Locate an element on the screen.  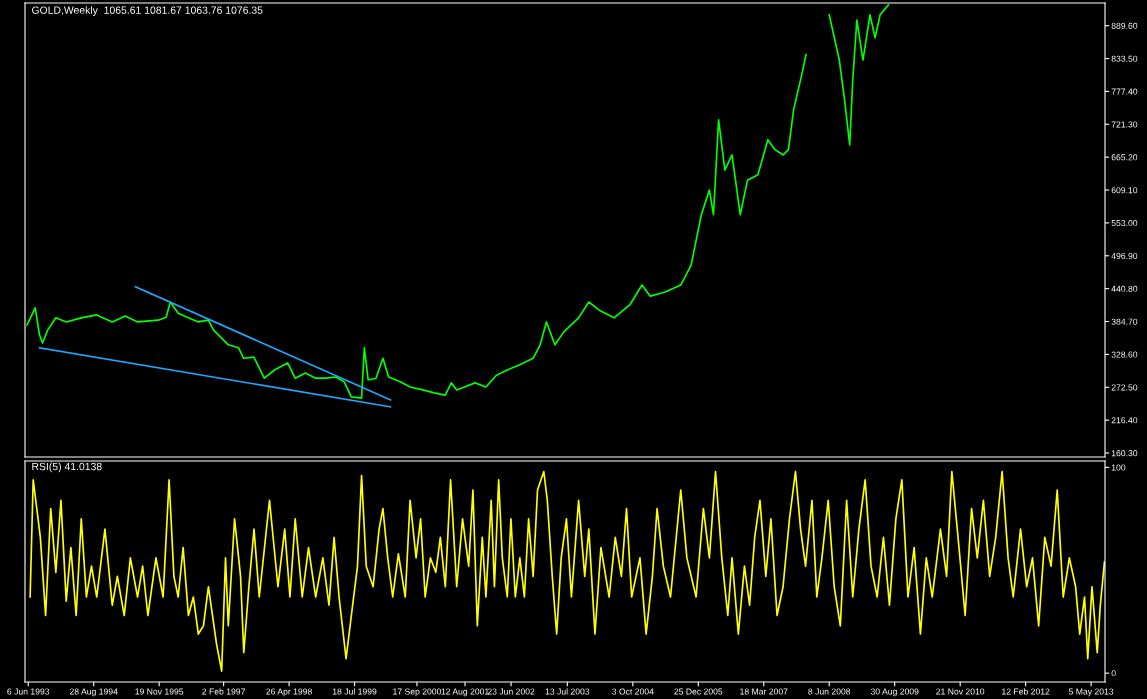
x-tick-label: 25 Dec 2005 is located at coordinates (698, 691).